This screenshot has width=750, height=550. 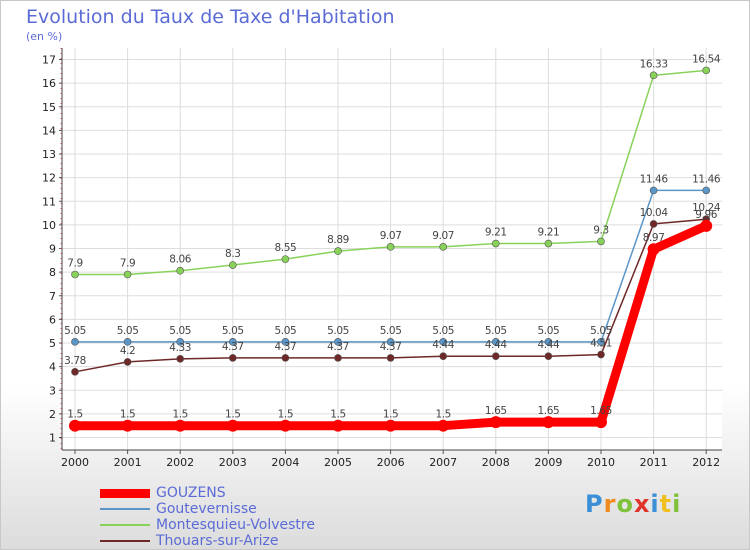 I want to click on y-tick-label: 15, so click(x=49, y=107).